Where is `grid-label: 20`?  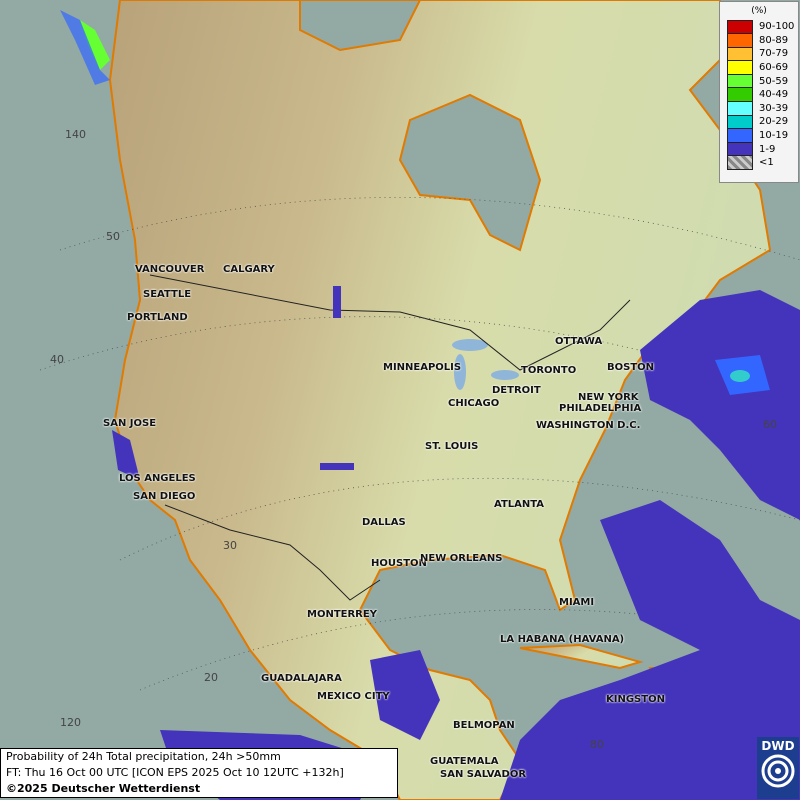
grid-label: 20 is located at coordinates (211, 677).